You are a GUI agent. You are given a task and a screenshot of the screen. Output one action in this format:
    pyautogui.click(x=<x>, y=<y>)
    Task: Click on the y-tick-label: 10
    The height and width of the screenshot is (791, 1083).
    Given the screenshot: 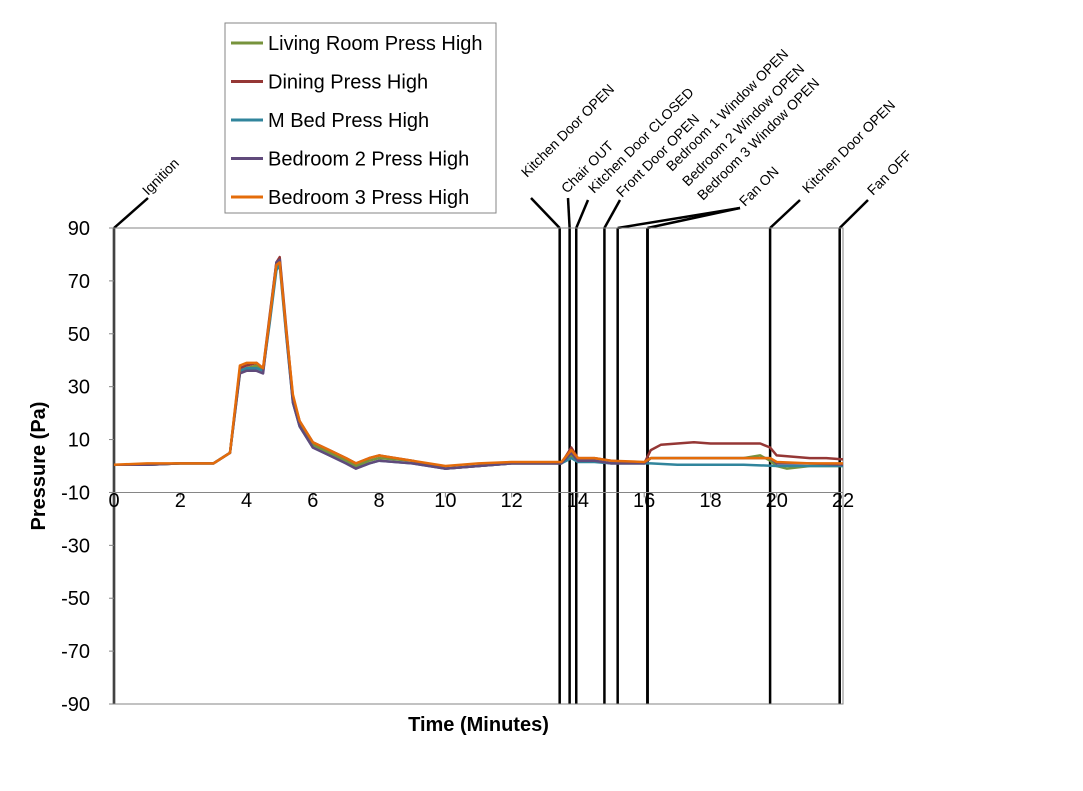 What is the action you would take?
    pyautogui.click(x=79, y=441)
    